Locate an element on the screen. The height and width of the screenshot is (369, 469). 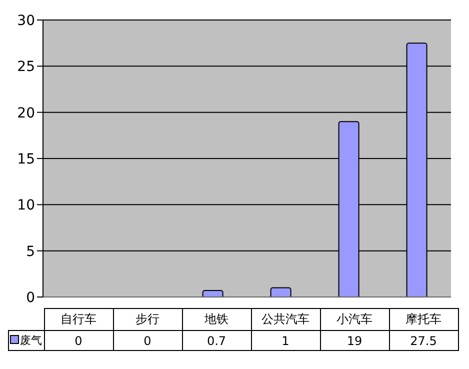
x-tick-label: 自行车 is located at coordinates (78, 319).